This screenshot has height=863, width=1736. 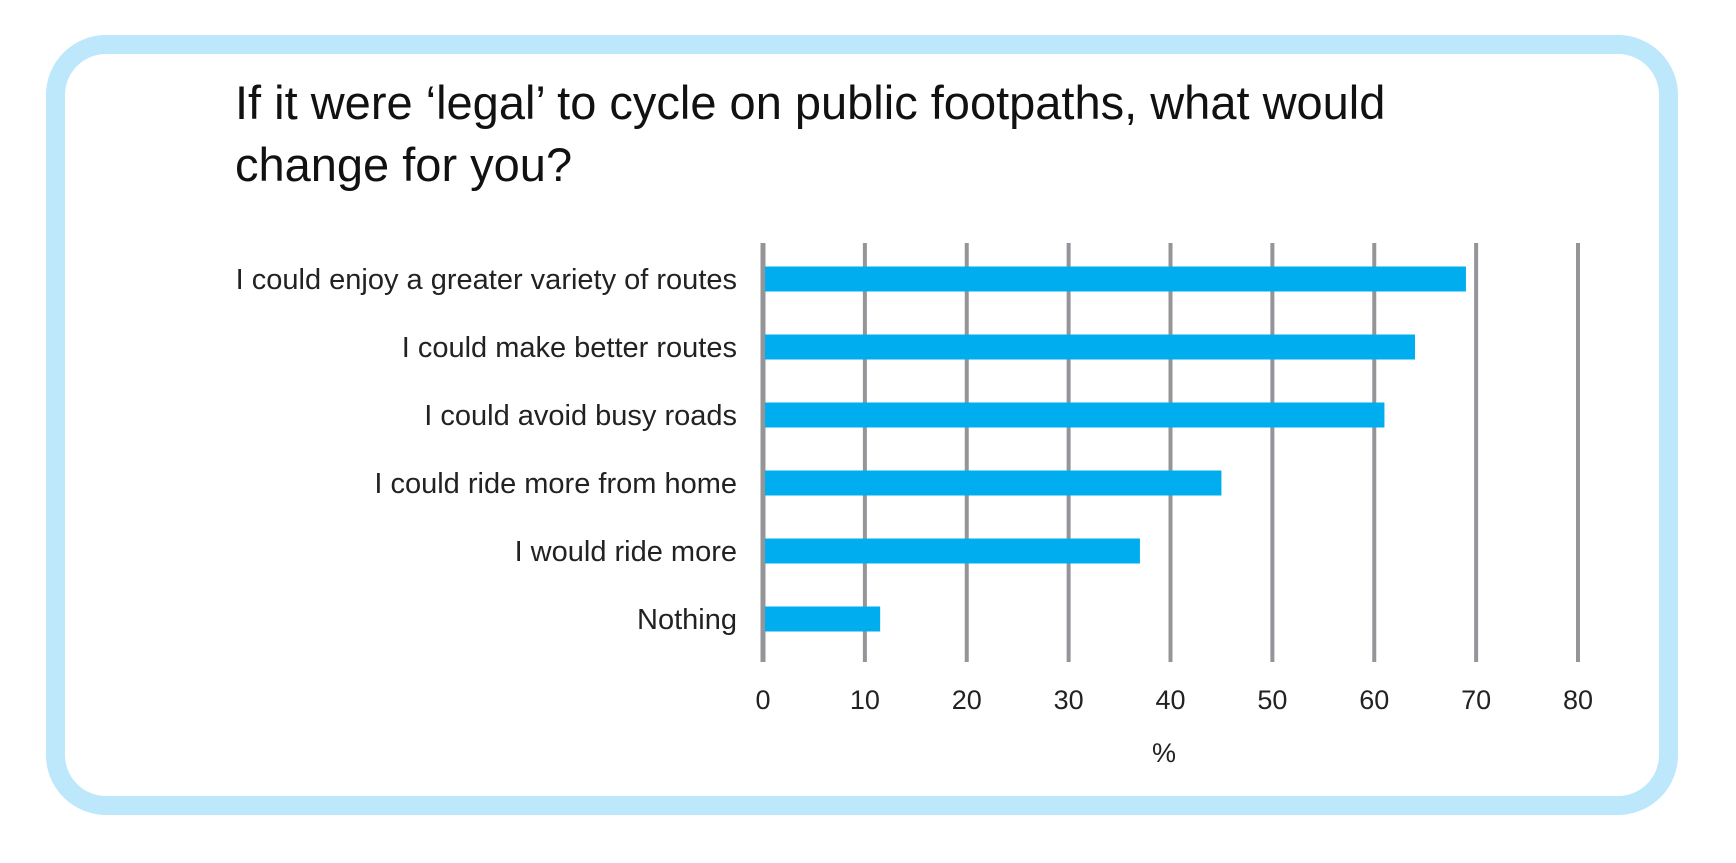 I want to click on x-tick-label: 20, so click(x=967, y=700).